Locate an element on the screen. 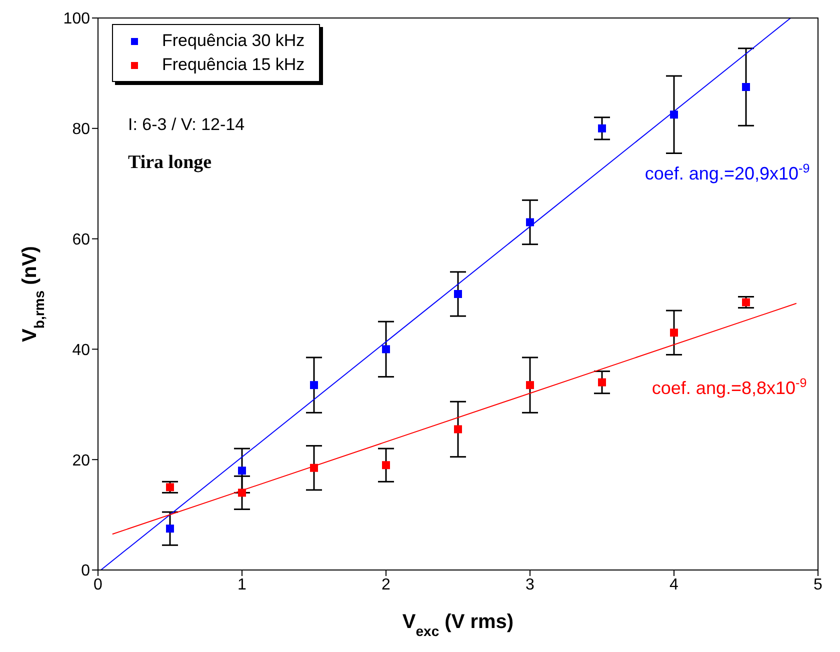  x-tick-label: 4 is located at coordinates (674, 585).